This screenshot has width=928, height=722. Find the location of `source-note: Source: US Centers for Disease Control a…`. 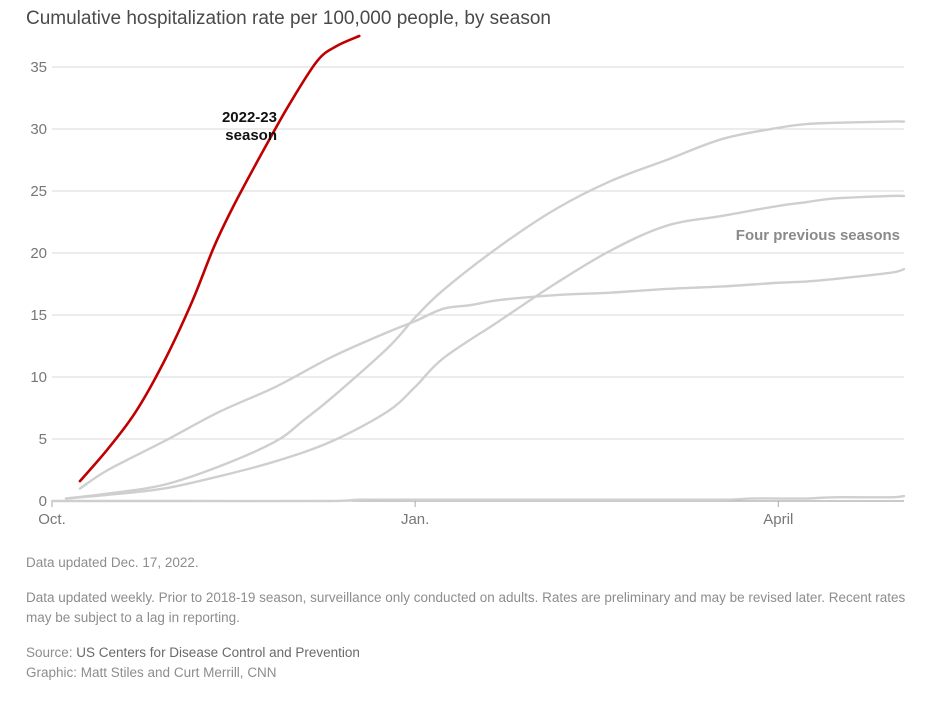

source-note: Source: US Centers for Disease Control a… is located at coordinates (193, 653).